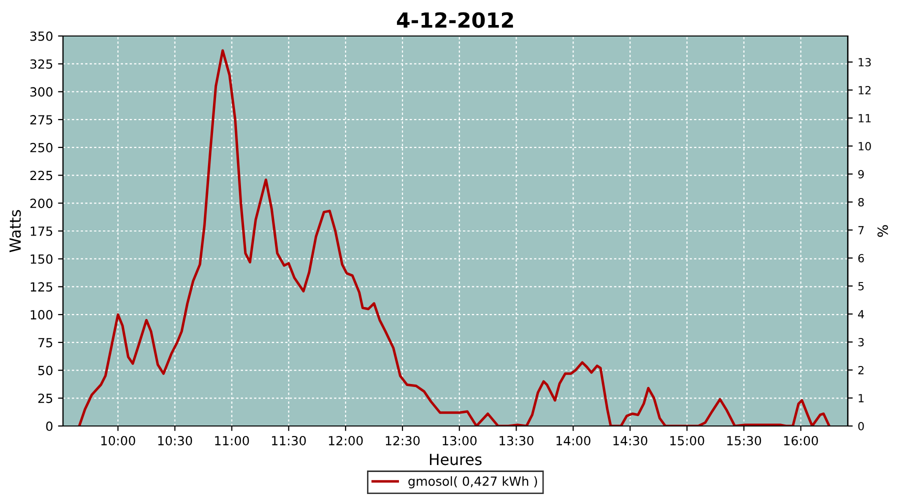  I want to click on x-tick-label: 14:30, so click(630, 441).